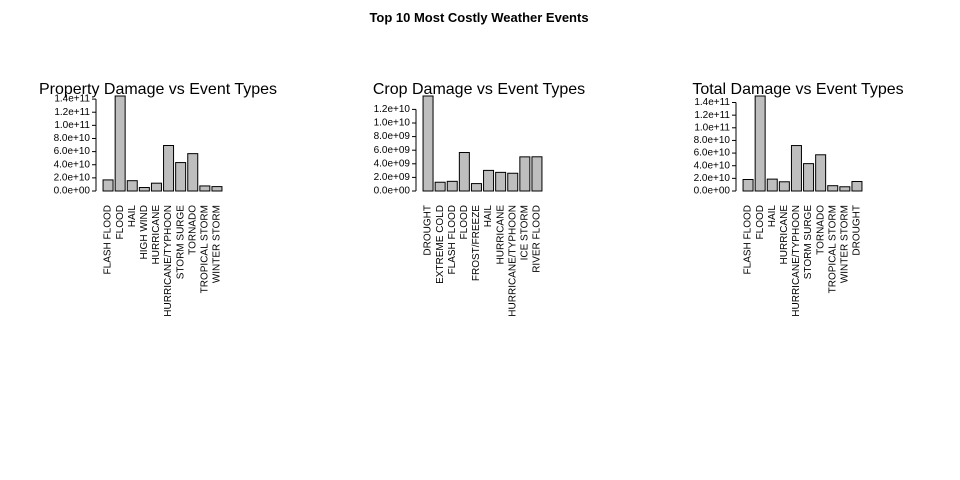 The width and height of the screenshot is (960, 480). Describe the element at coordinates (524, 232) in the screenshot. I see `x-tick-label: ICE STORM` at that location.